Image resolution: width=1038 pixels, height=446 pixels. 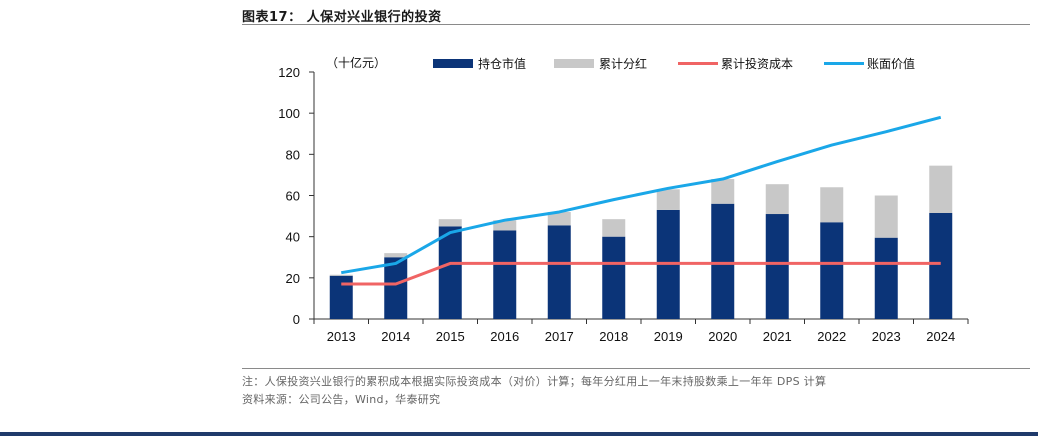 I want to click on x-tick-label: 2020, so click(x=722, y=336).